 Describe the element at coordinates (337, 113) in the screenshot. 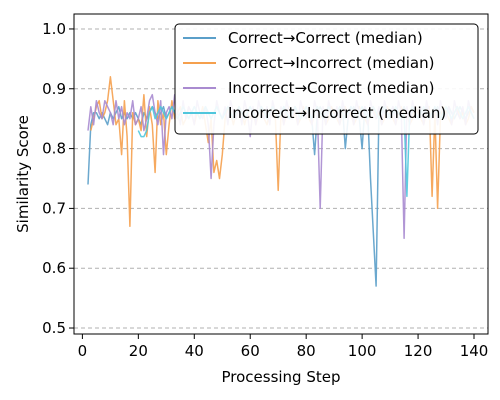

I see `legend-label: Incorrect→Incorrect (median)` at that location.